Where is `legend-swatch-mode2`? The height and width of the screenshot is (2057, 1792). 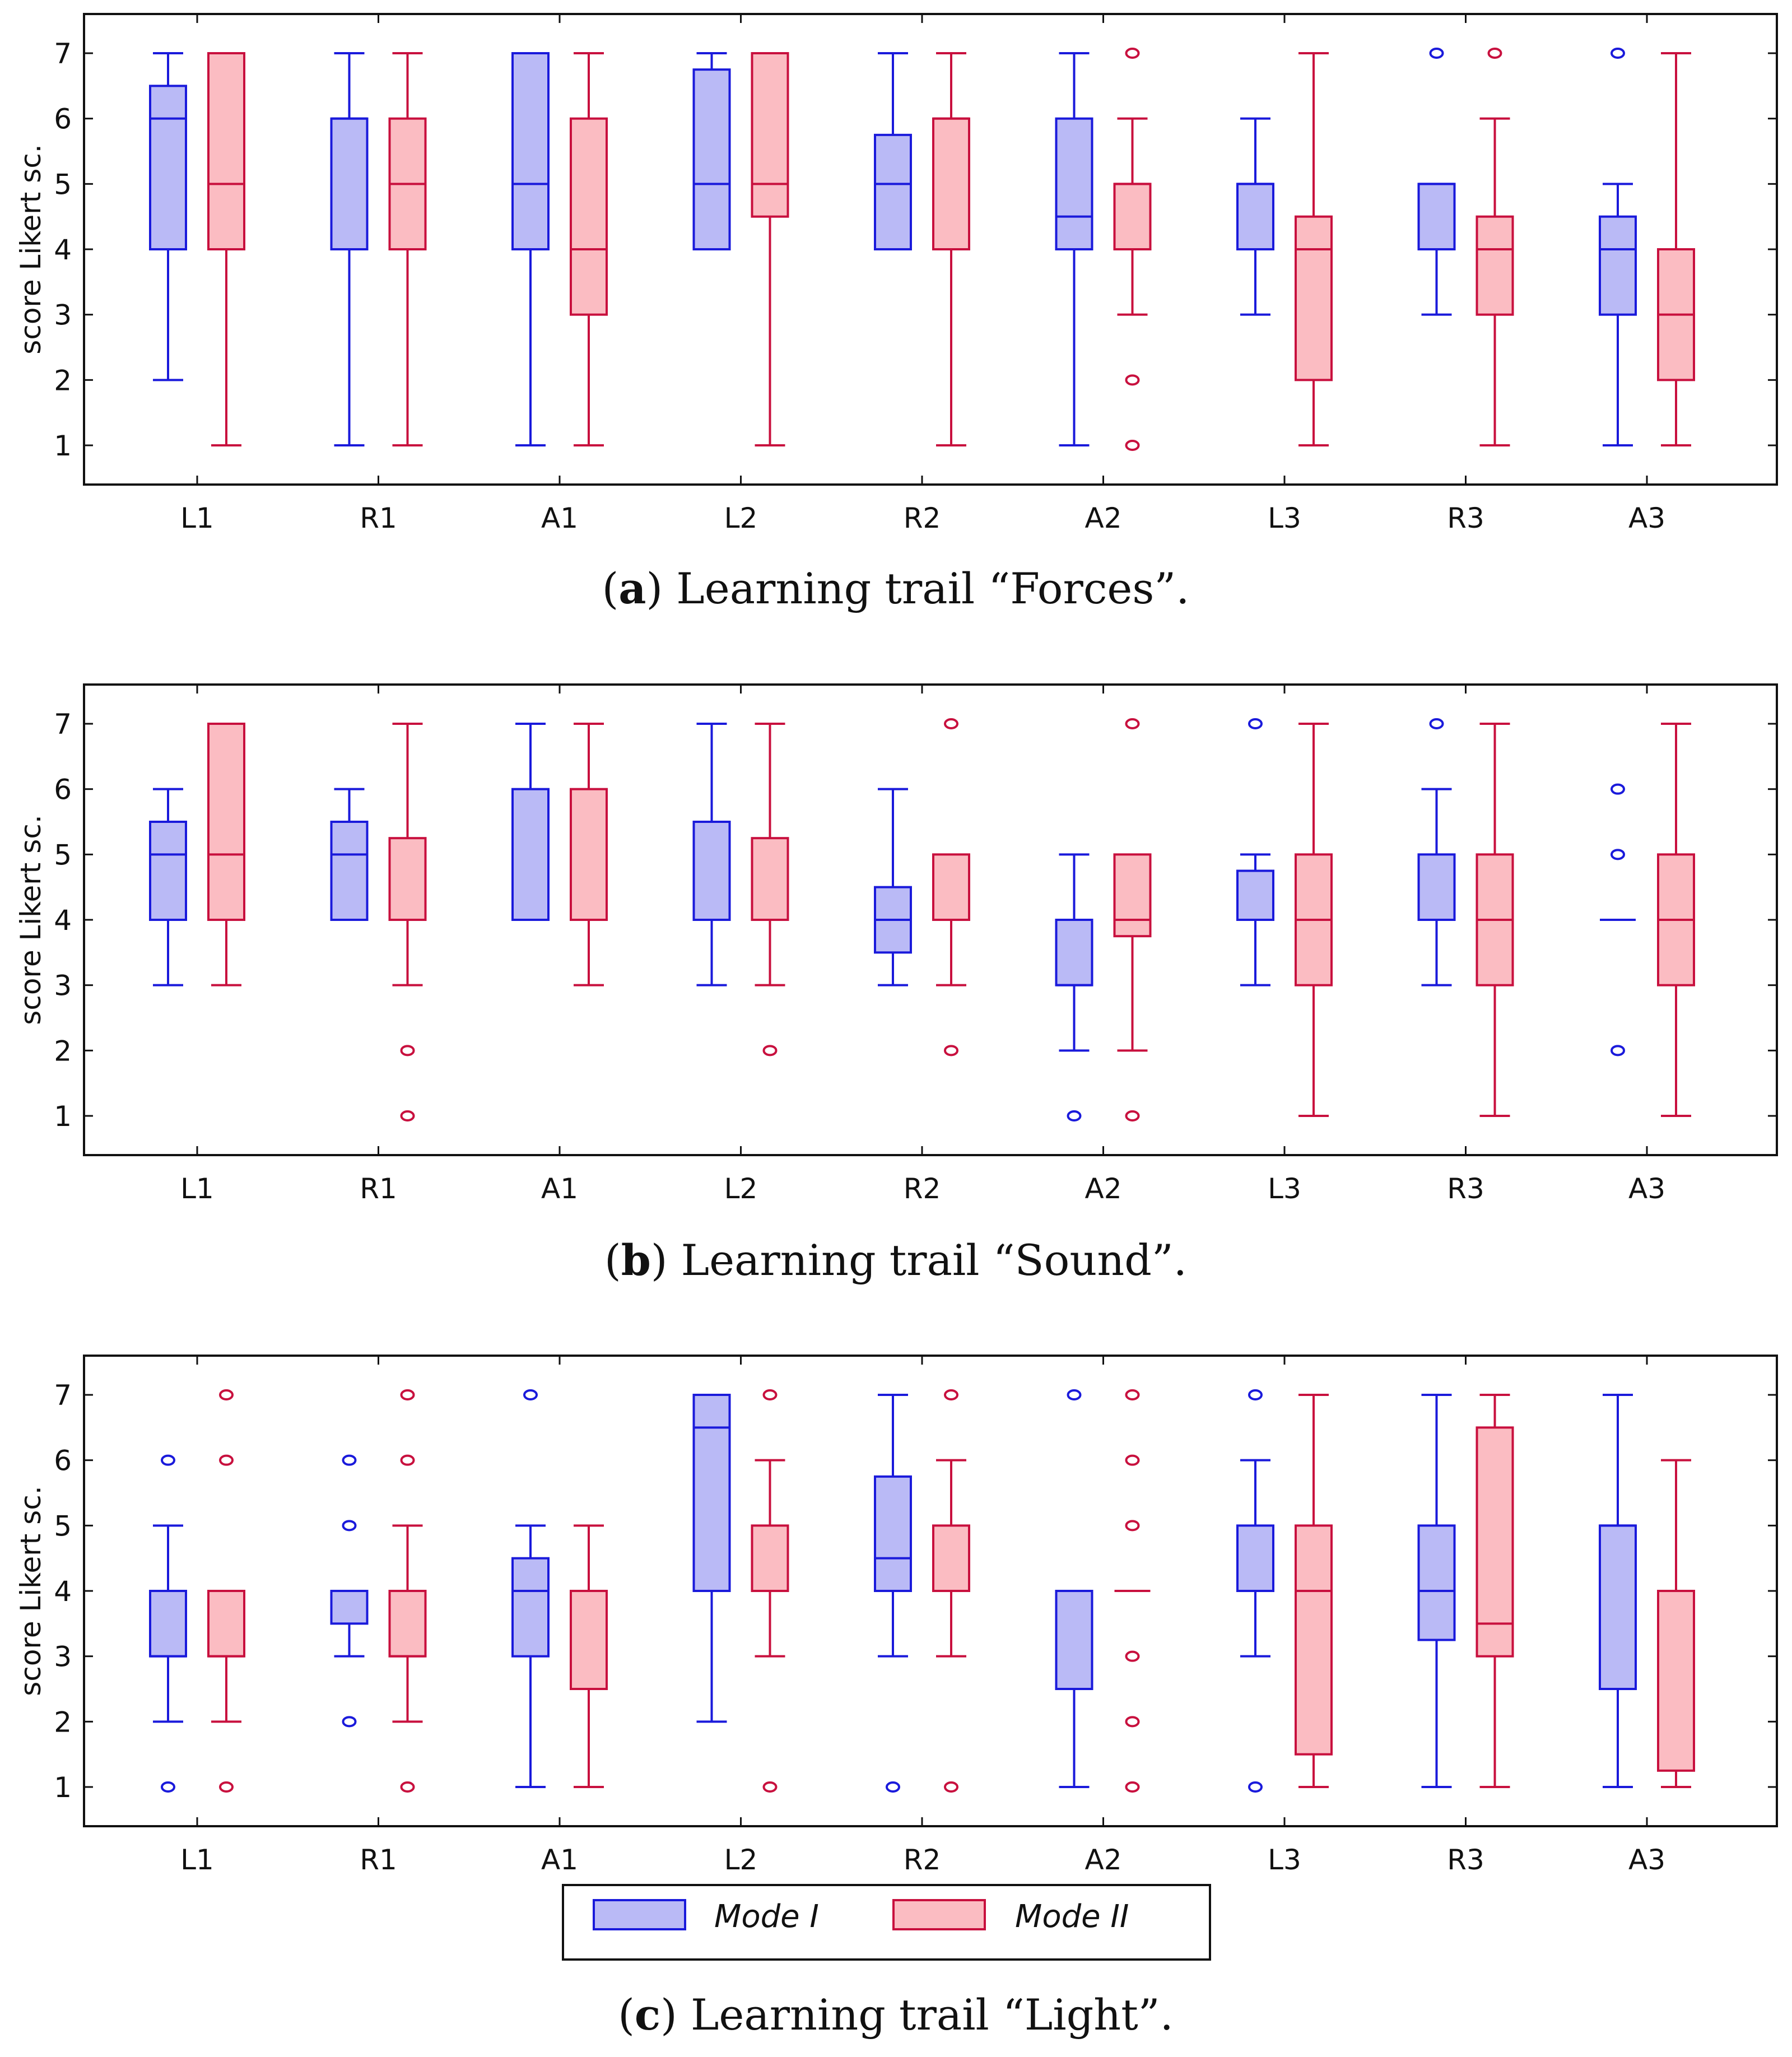 legend-swatch-mode2 is located at coordinates (939, 1915).